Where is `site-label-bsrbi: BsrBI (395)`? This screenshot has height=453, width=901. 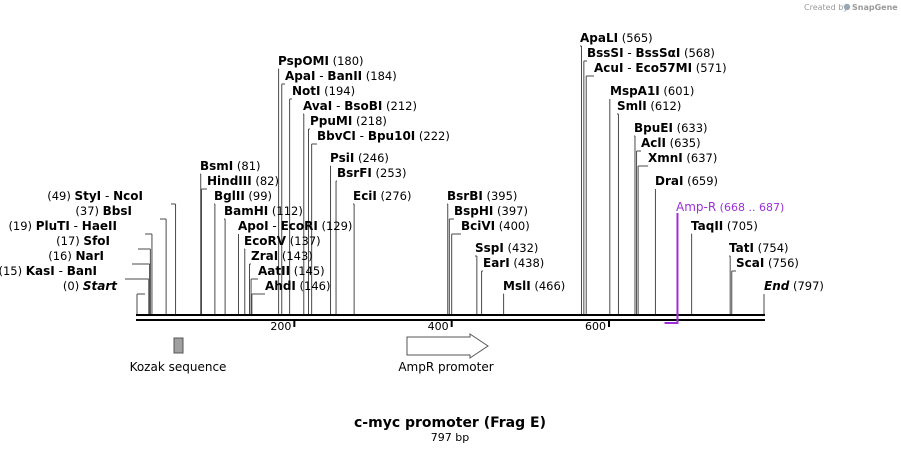
site-label-bsrbi: BsrBI (395) is located at coordinates (482, 196).